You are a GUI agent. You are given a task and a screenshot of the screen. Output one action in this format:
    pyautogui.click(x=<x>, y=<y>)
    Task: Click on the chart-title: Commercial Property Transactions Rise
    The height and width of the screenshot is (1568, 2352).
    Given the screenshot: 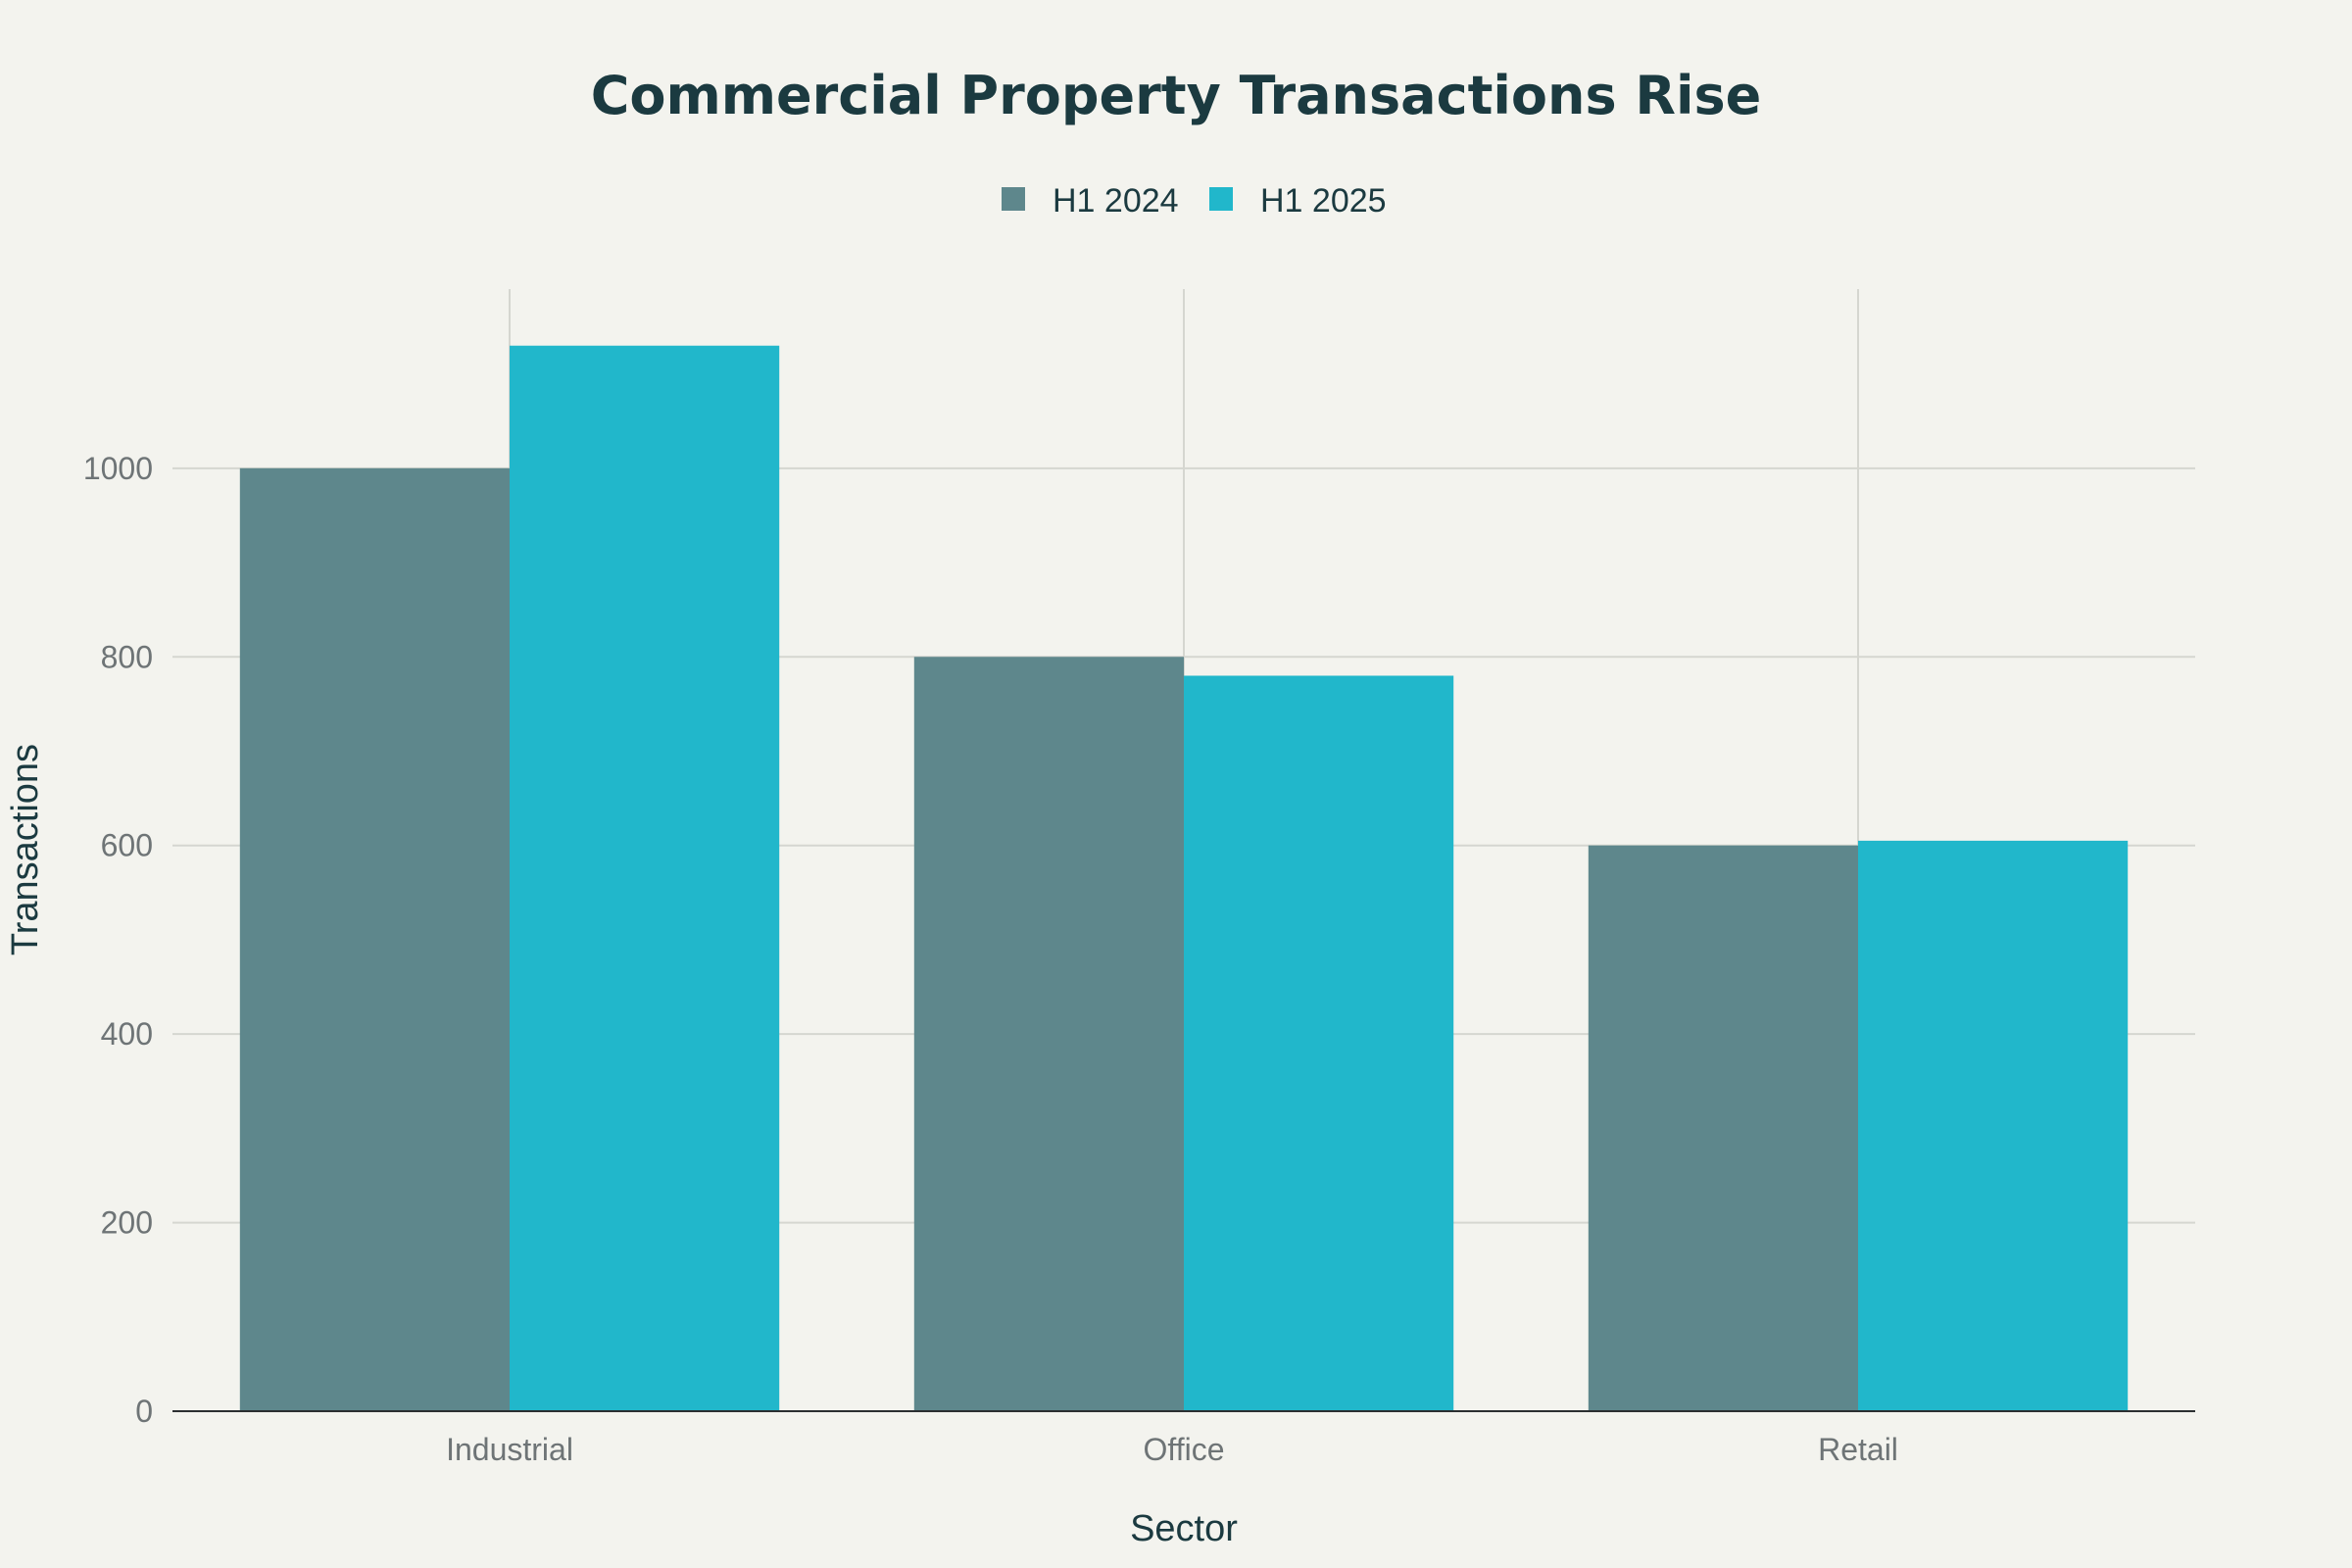 What is the action you would take?
    pyautogui.click(x=1176, y=95)
    